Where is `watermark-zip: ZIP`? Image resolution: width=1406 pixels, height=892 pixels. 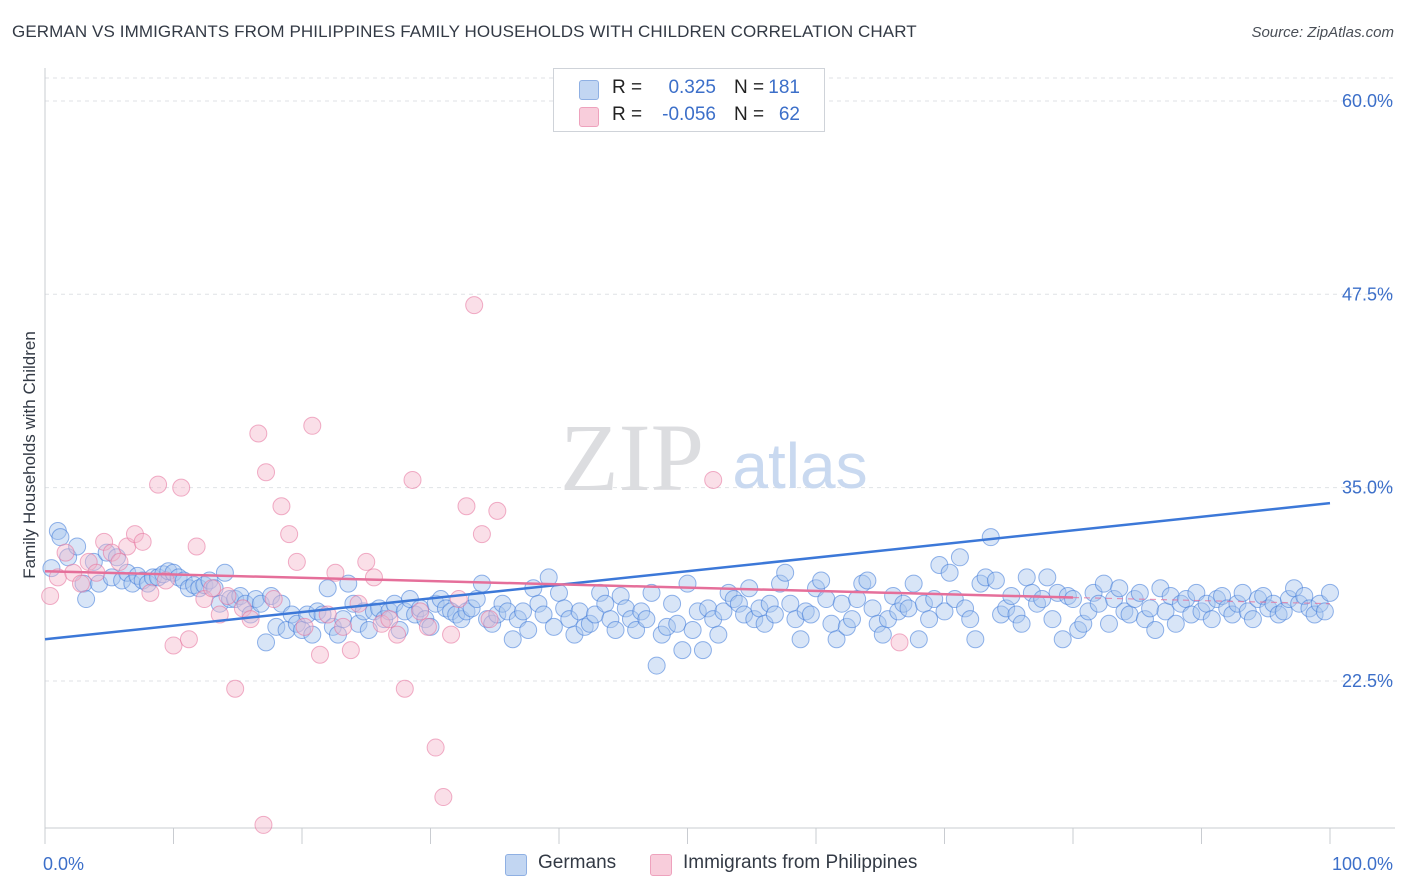
watermark-zip: ZIP is located at coordinates (632, 457).